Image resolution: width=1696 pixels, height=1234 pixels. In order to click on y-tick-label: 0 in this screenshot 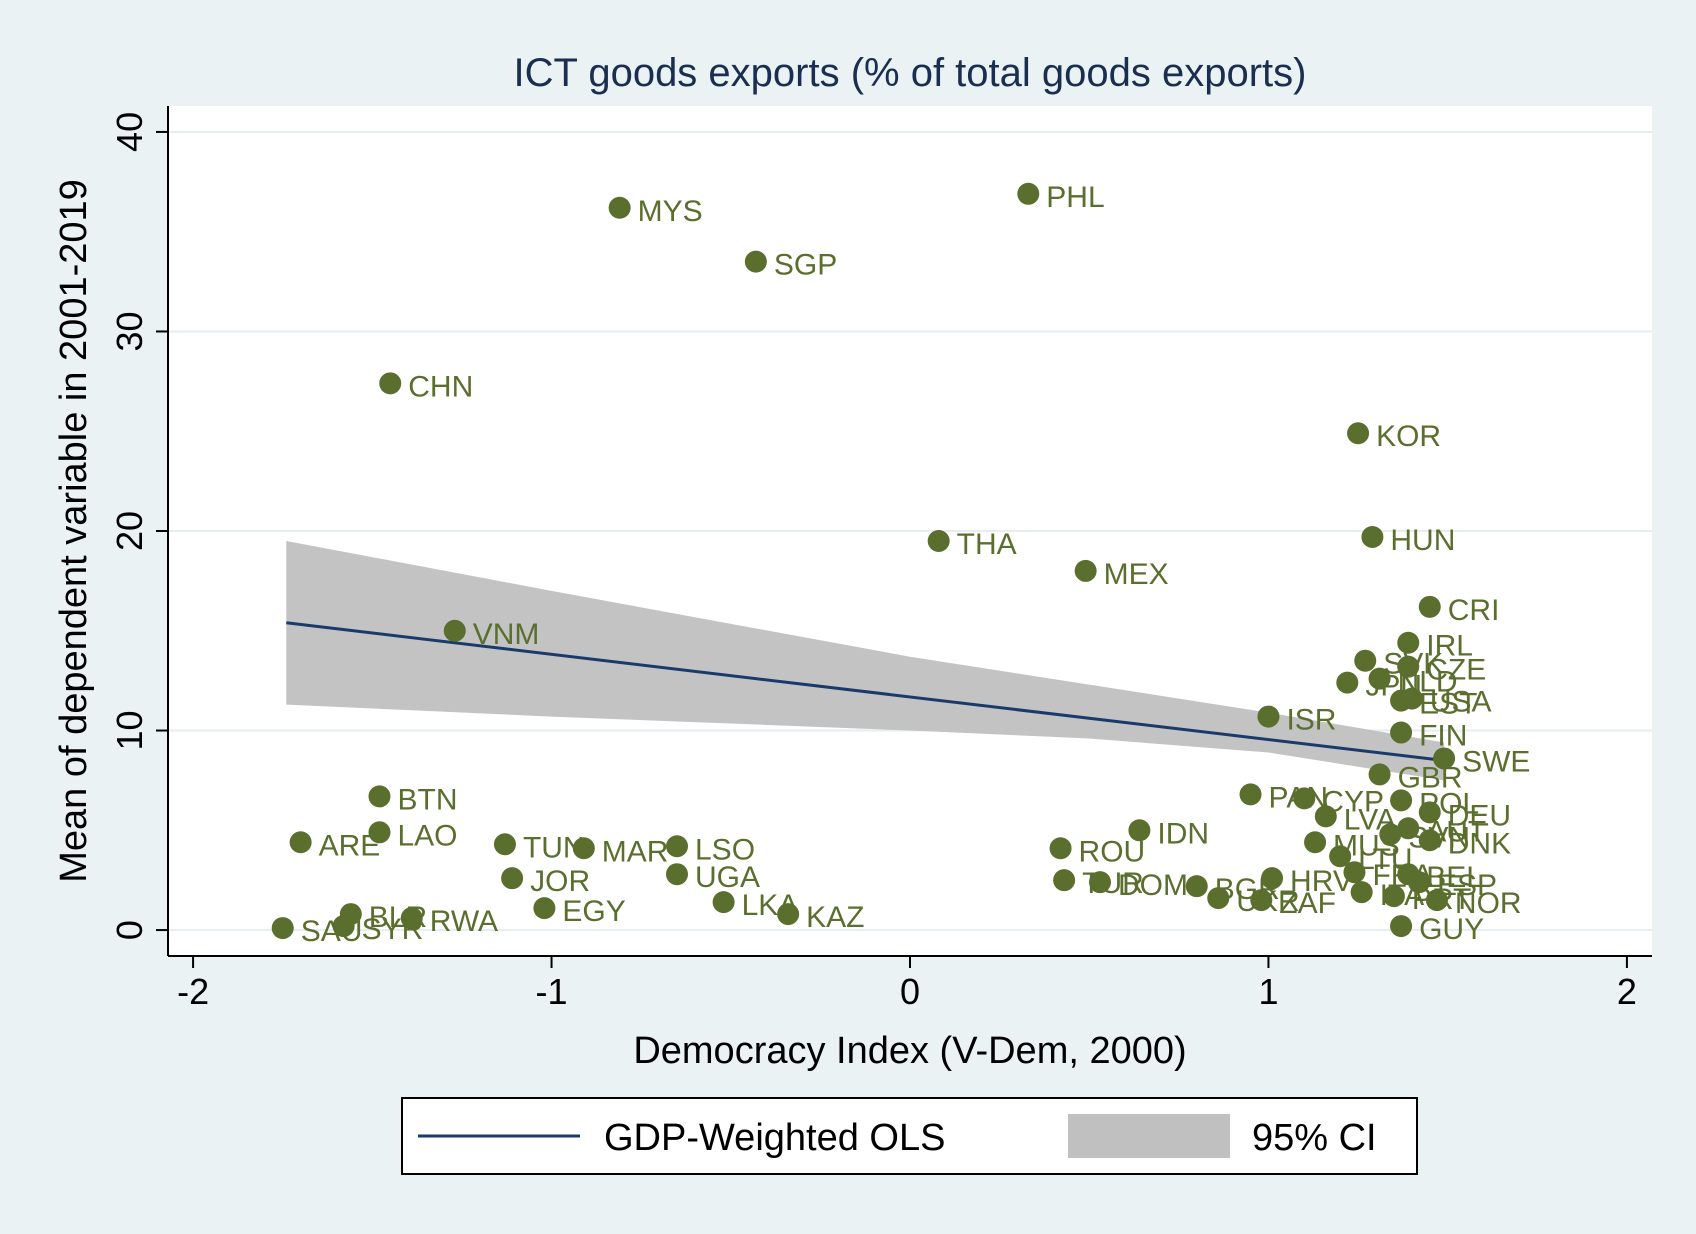, I will do `click(129, 930)`.